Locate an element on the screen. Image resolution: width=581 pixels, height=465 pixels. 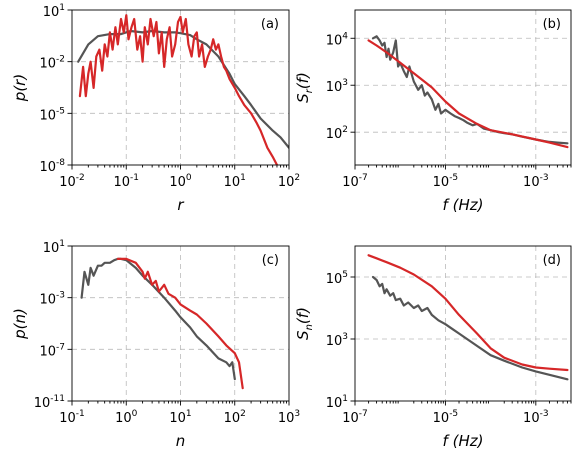
y-tick-label: 10⁻³ is located at coordinates (52, 299).